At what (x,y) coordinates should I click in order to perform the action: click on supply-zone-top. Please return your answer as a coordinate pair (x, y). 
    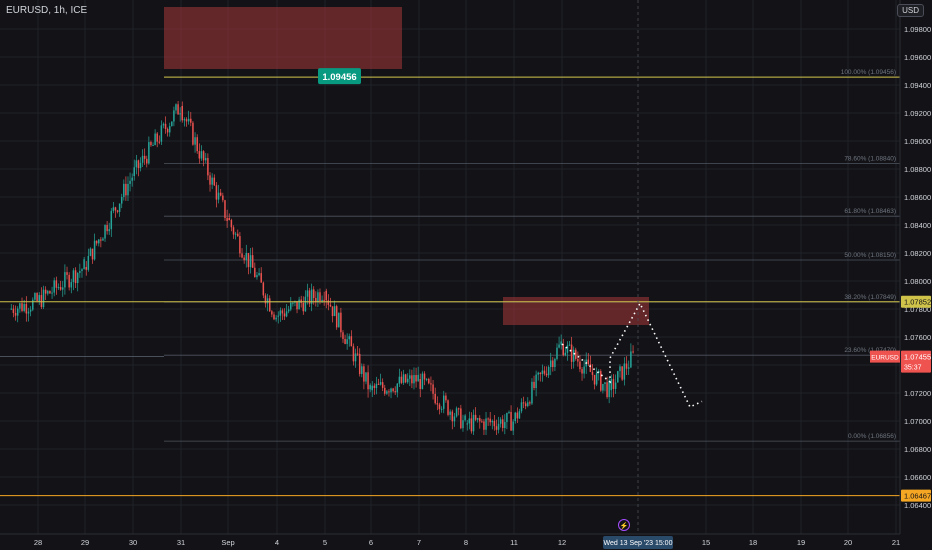
    Looking at the image, I should click on (283, 38).